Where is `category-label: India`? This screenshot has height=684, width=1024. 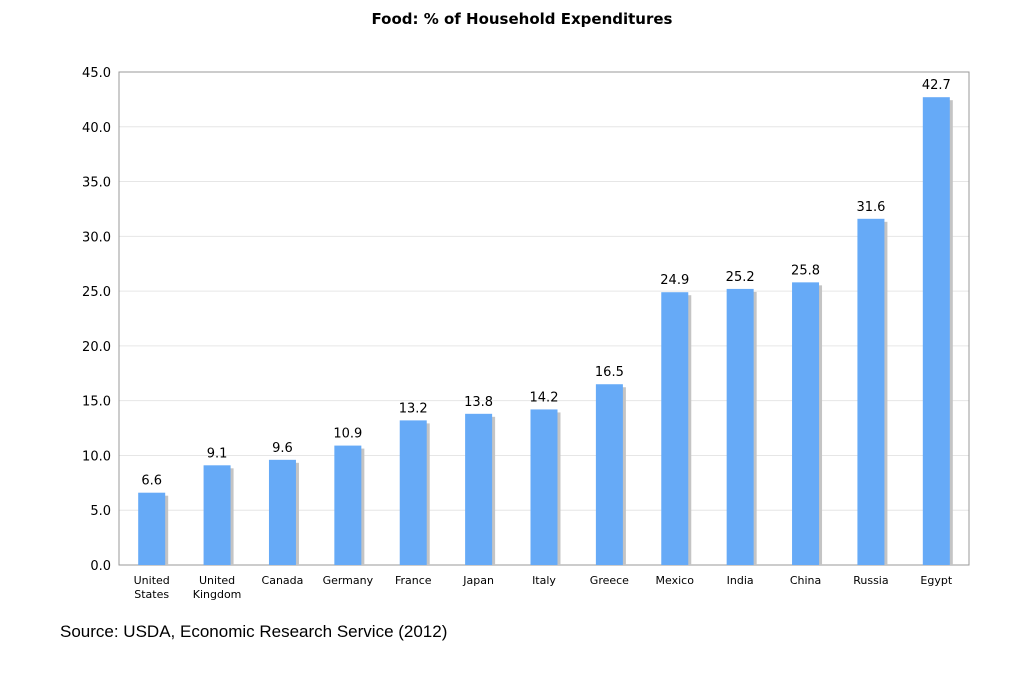 category-label: India is located at coordinates (740, 580).